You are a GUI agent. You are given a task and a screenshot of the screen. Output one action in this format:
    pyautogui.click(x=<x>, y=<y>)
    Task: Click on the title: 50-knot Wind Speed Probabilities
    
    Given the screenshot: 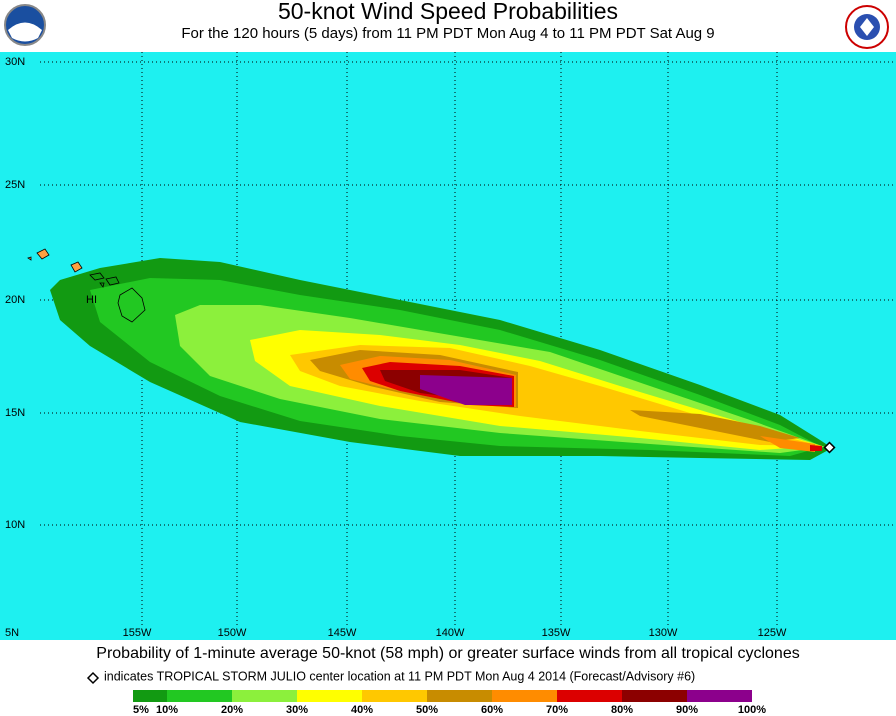 What is the action you would take?
    pyautogui.click(x=448, y=12)
    